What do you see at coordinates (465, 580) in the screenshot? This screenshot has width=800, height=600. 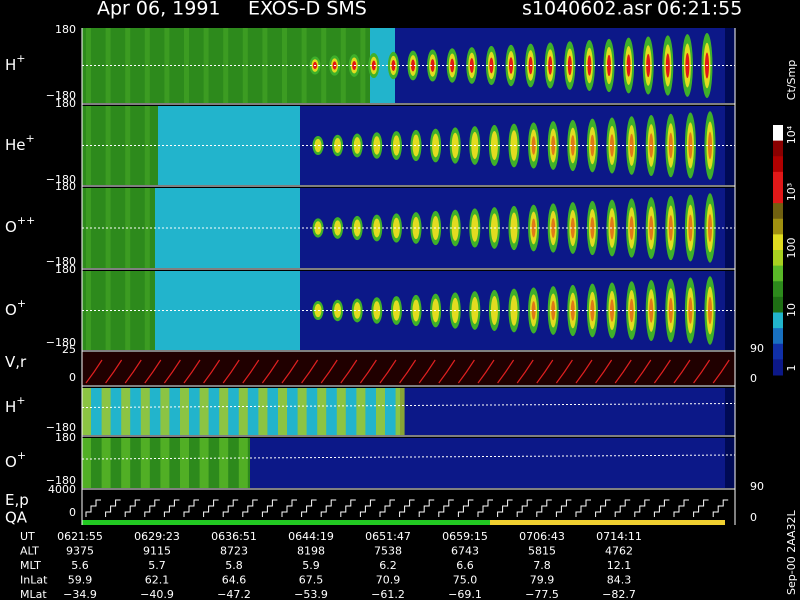 I see `table-cell: 75.0` at bounding box center [465, 580].